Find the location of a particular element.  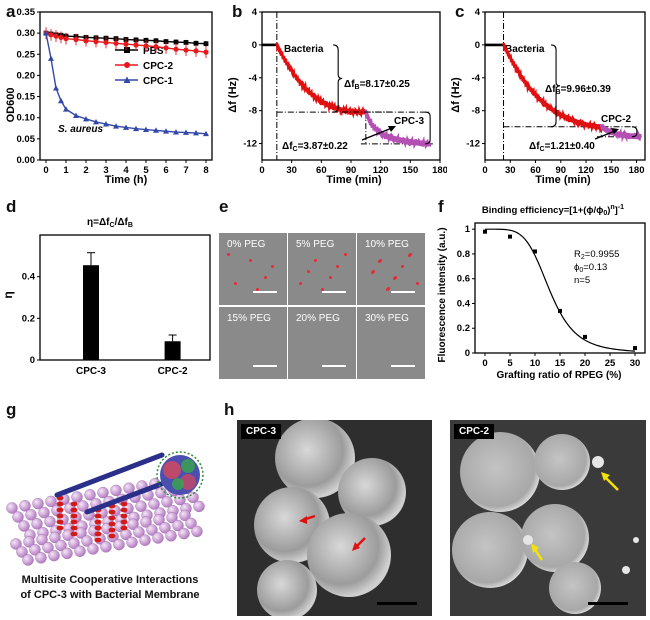

brace-dfb is located at coordinates (338, 78).